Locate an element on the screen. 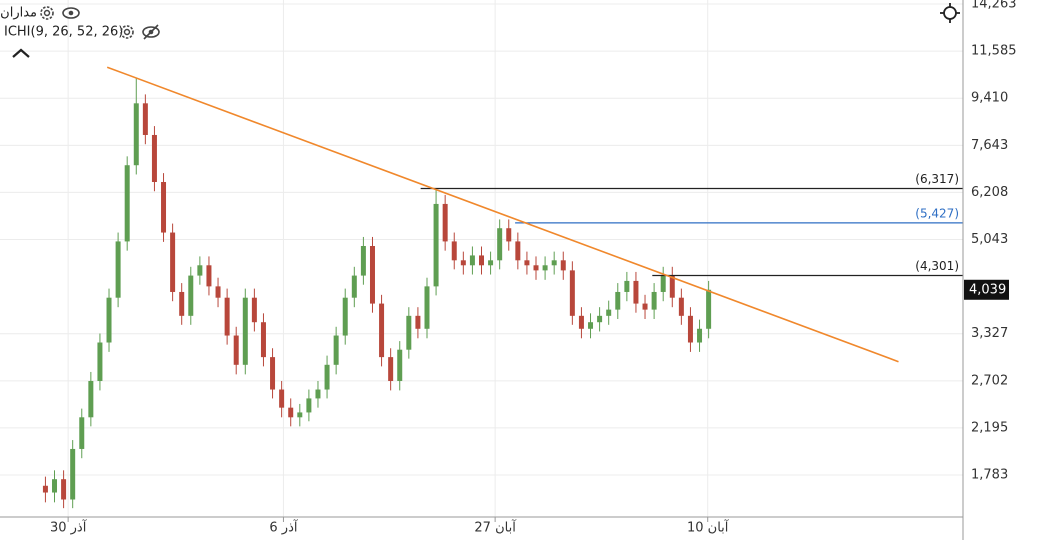 Image resolution: width=1063 pixels, height=540 pixels. x-tick-label: 30 آذر is located at coordinates (69, 527).